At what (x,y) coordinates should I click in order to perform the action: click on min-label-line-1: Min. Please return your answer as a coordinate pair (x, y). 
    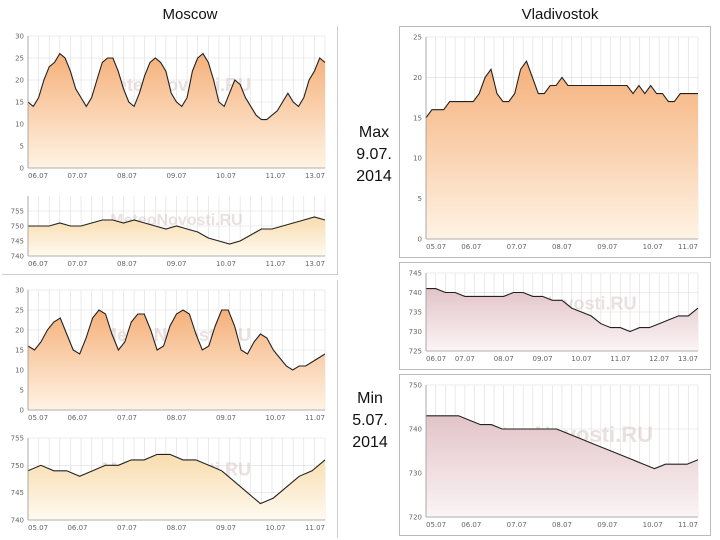
    Looking at the image, I should click on (370, 398).